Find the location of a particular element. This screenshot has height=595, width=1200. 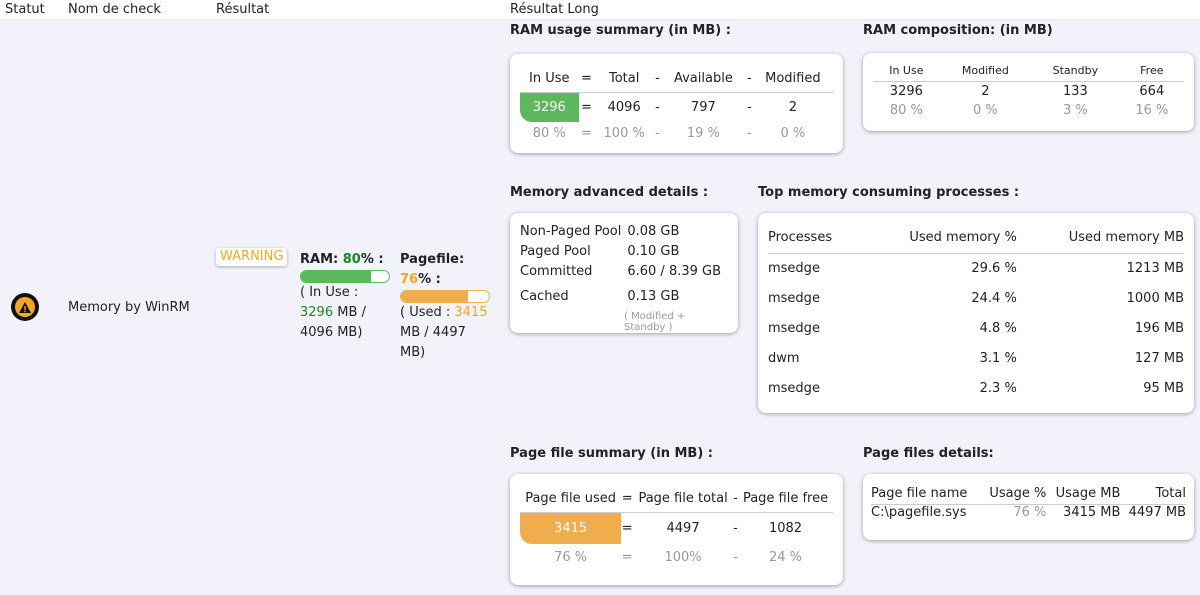

table-cell: 95 MB is located at coordinates (1163, 388).